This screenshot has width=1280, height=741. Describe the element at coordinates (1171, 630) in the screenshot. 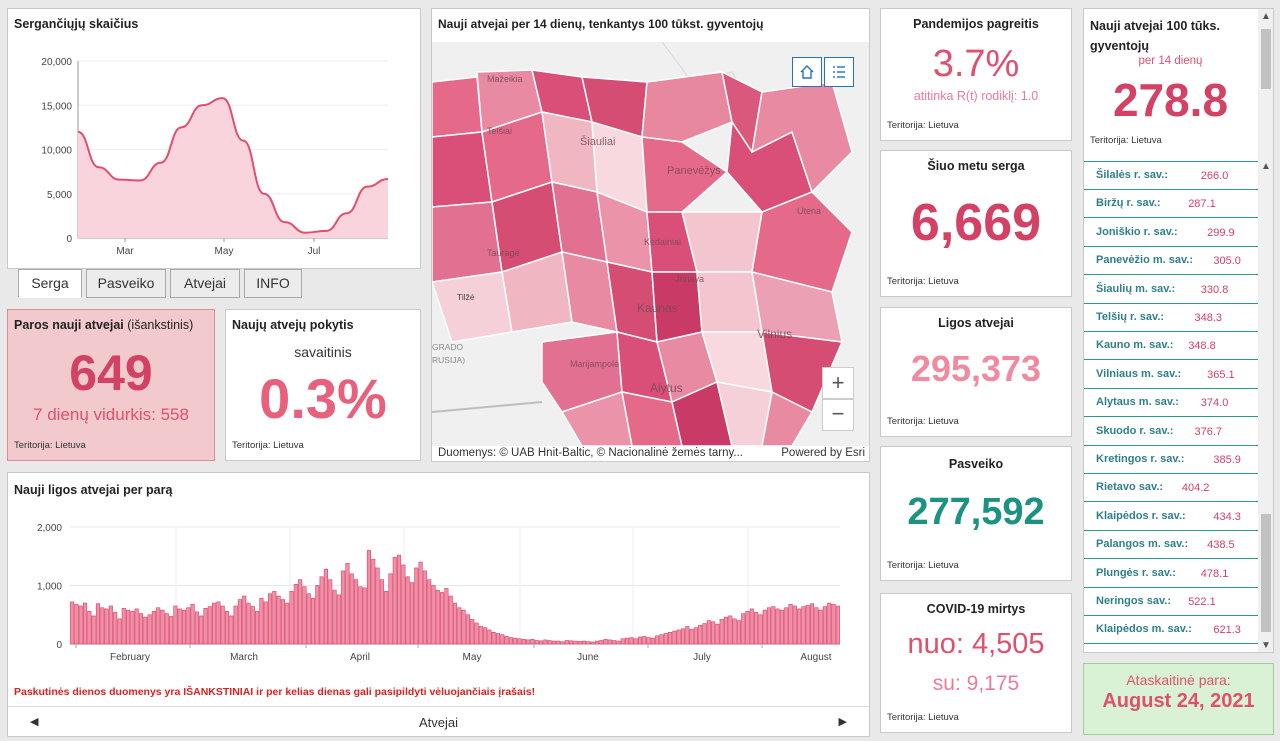

I see `ranking-row: Klaipėdos m. sav.: 621.3` at that location.